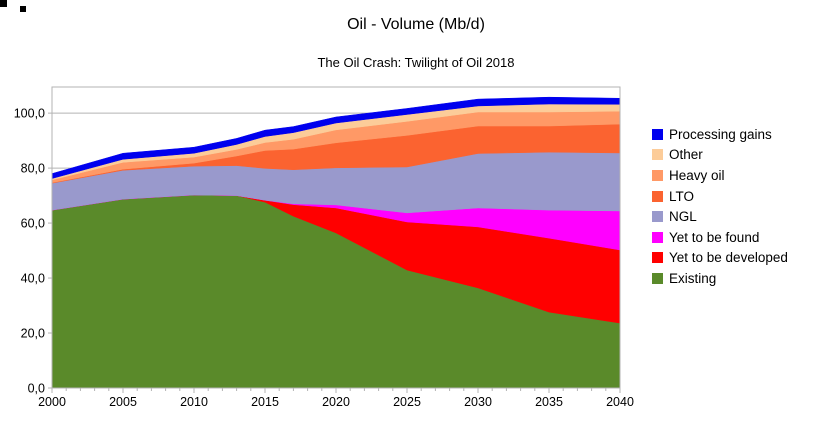  Describe the element at coordinates (194, 402) in the screenshot. I see `x-tick-label: 2010` at that location.